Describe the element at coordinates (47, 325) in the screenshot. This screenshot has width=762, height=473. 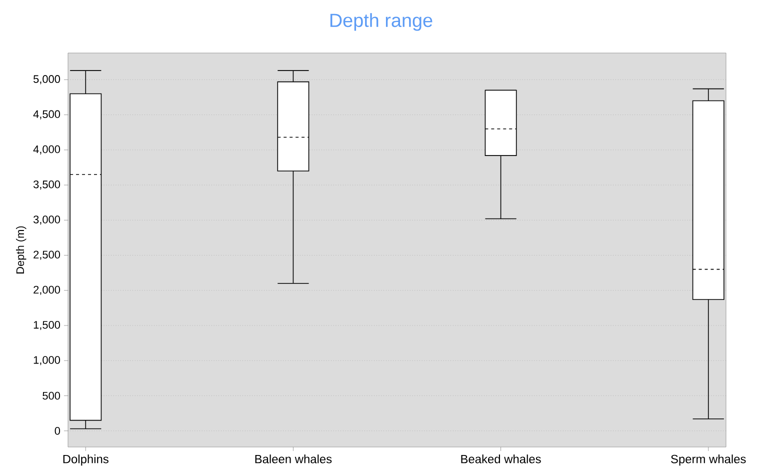
I see `y-tick-label: 1,500` at that location.